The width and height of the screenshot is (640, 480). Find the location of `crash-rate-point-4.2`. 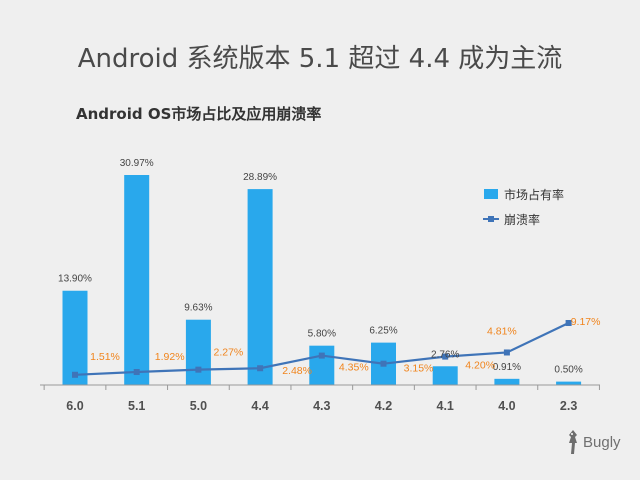

crash-rate-point-4.2 is located at coordinates (383, 363).